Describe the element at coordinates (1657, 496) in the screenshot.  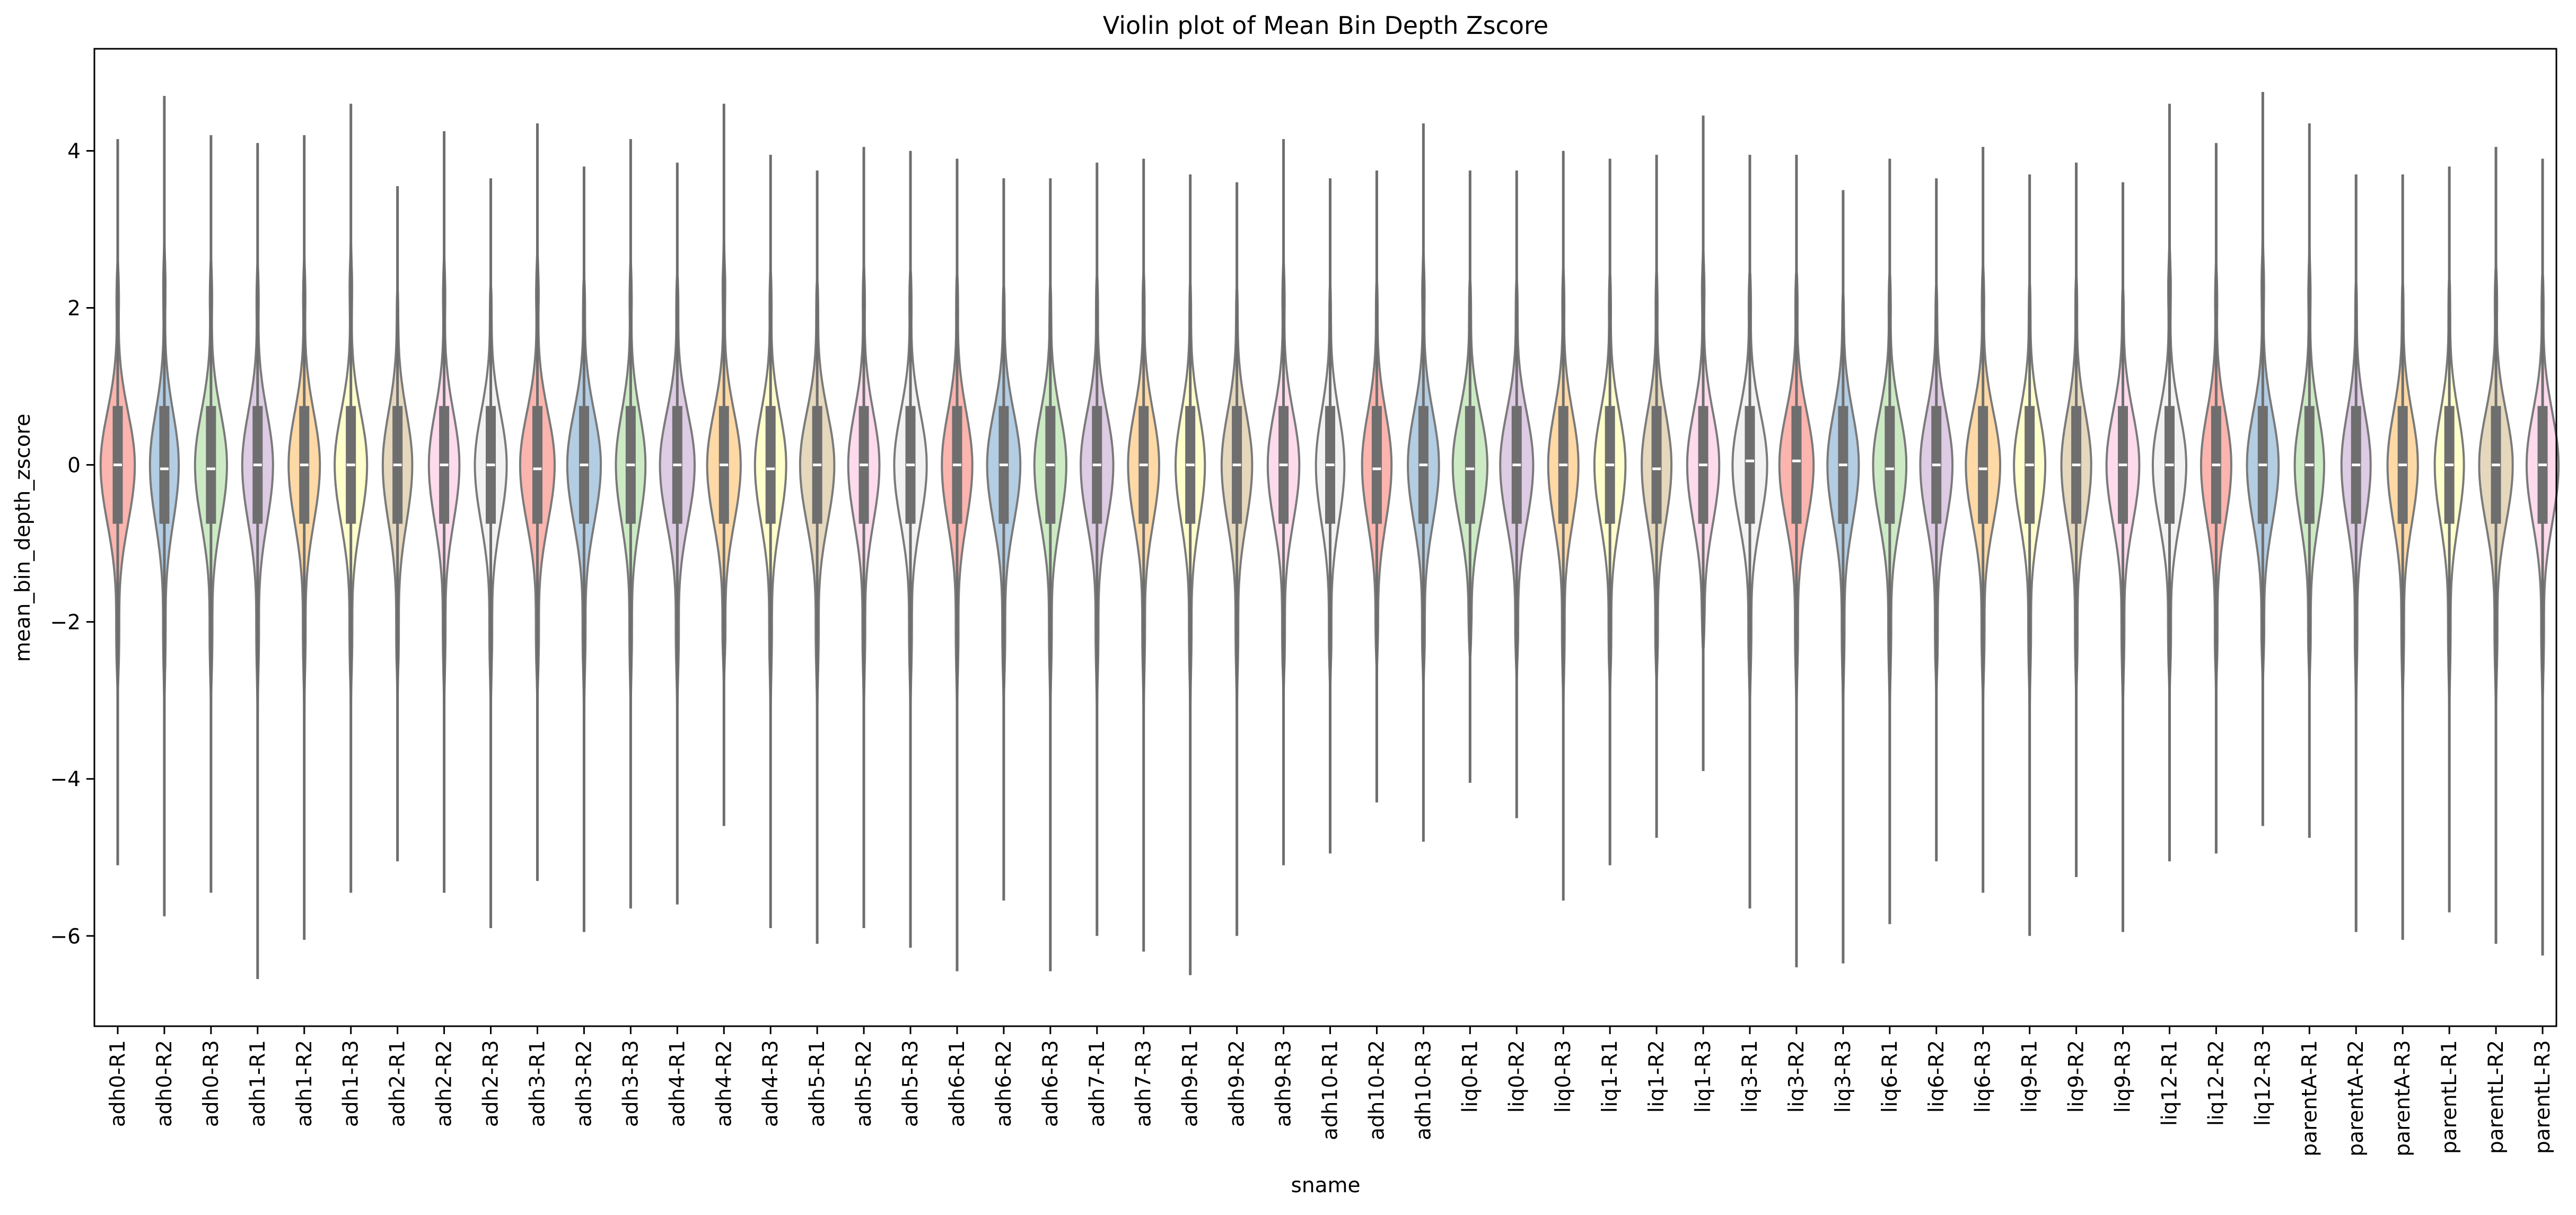
I see `violin-liq1-R2` at that location.